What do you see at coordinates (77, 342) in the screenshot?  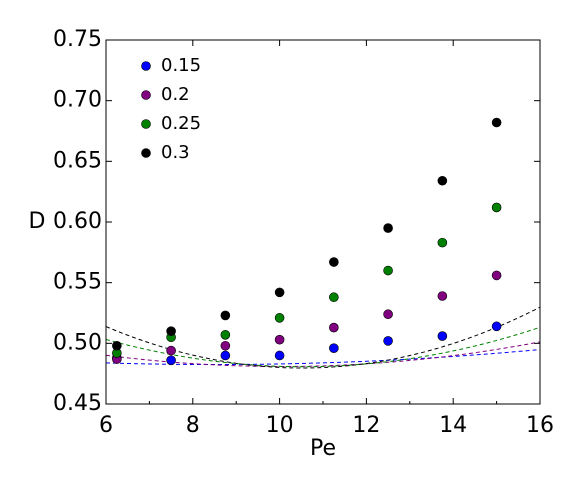 I see `y-tick-label: 0.50` at bounding box center [77, 342].